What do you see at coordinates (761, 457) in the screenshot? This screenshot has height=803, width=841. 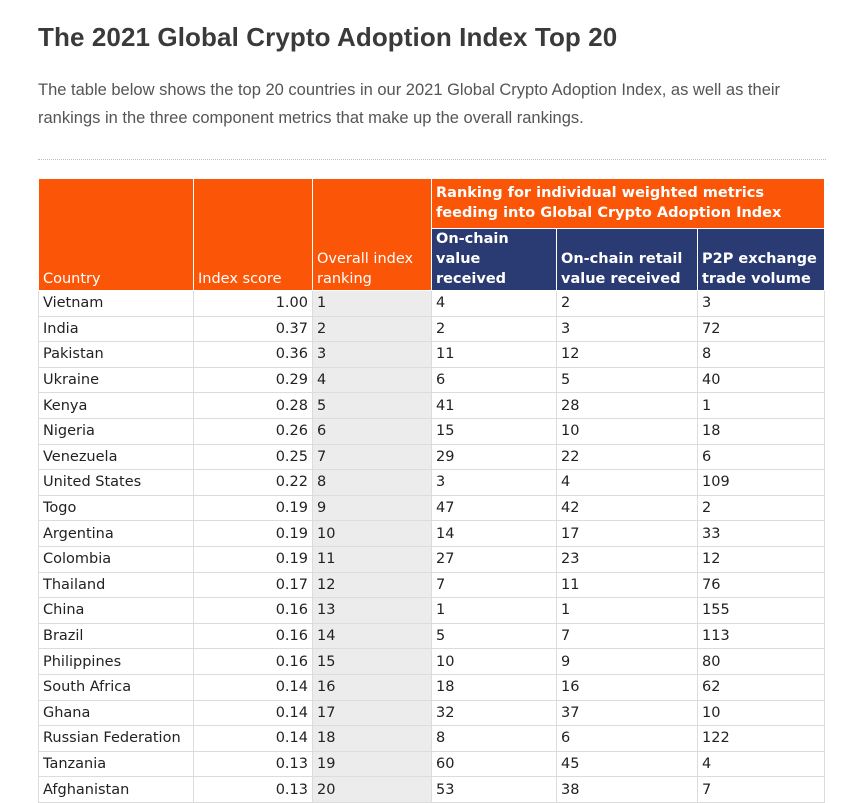 I see `p2p-volume-cell: 6` at bounding box center [761, 457].